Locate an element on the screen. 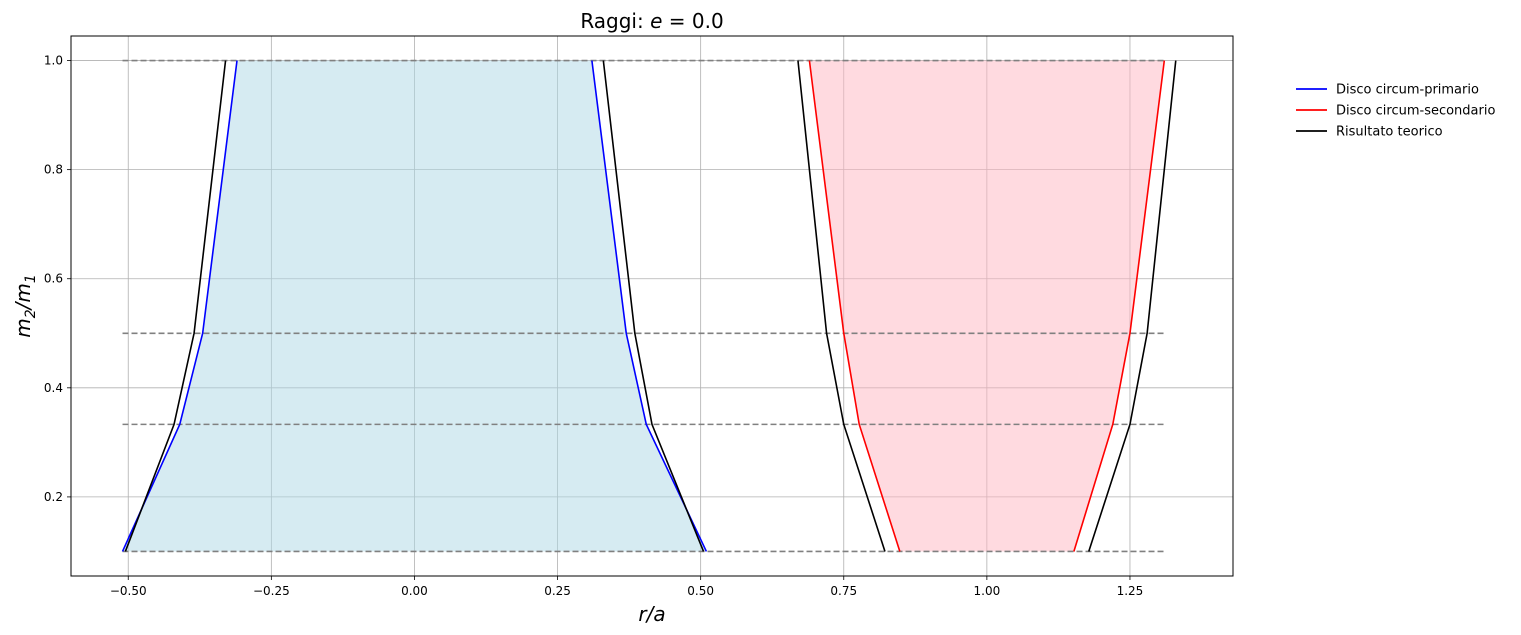 This screenshot has height=635, width=1521. y-axis-ticks: 0.2 0.4 0.6 0.8 1.0 is located at coordinates (57, 279).